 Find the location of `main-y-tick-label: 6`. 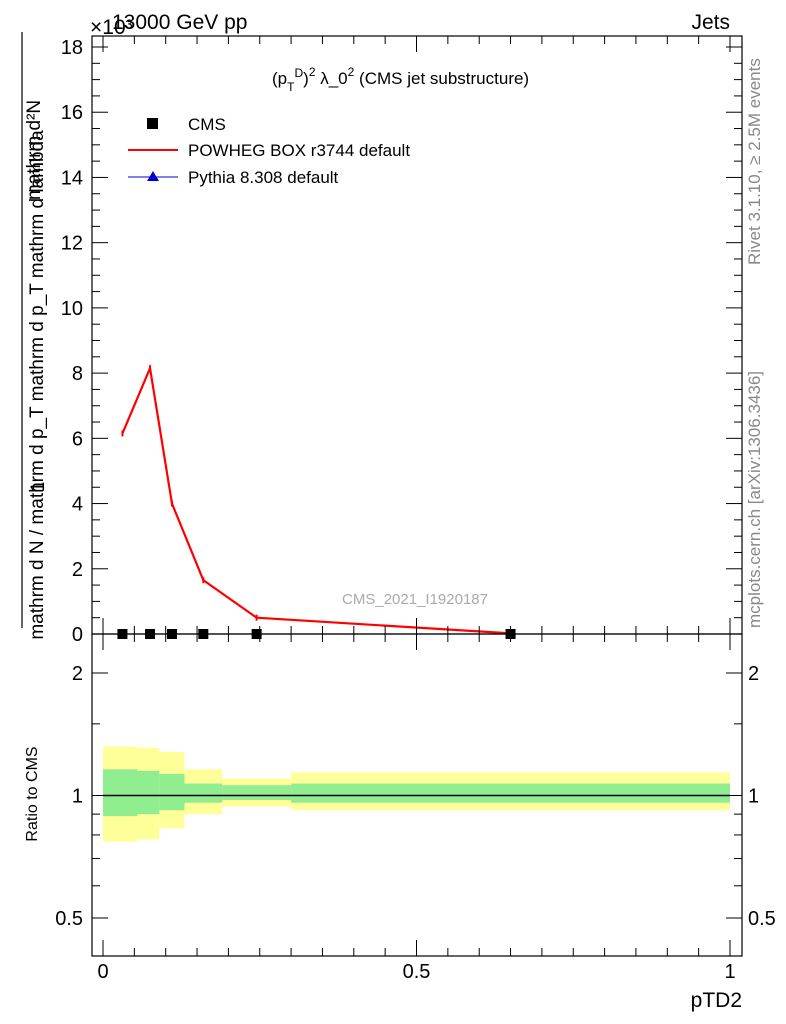

main-y-tick-label: 6 is located at coordinates (77, 439).